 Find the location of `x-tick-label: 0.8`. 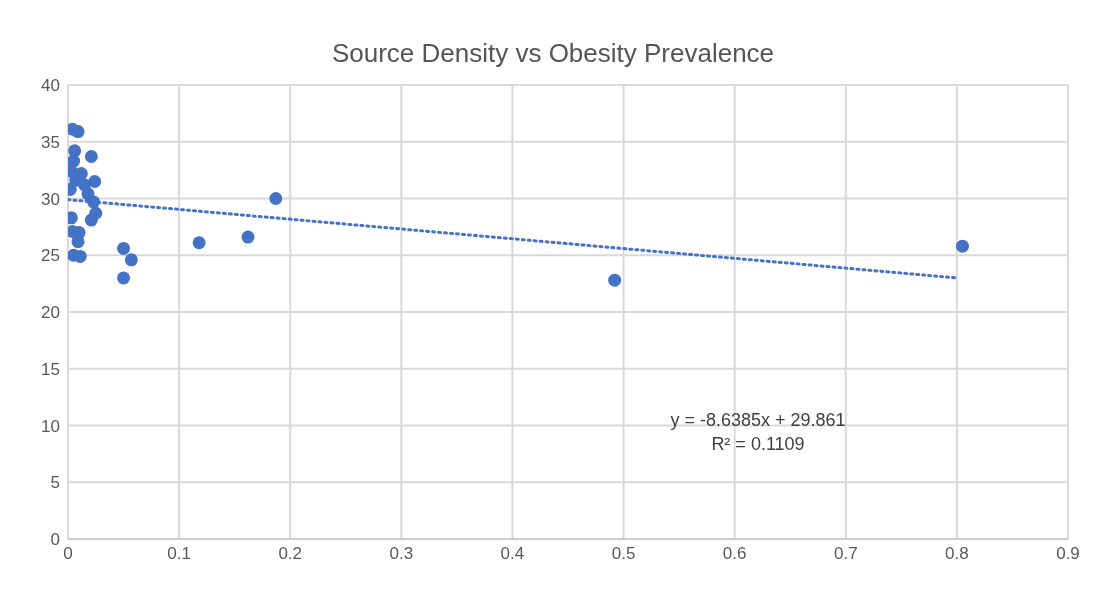

x-tick-label: 0.8 is located at coordinates (957, 554).